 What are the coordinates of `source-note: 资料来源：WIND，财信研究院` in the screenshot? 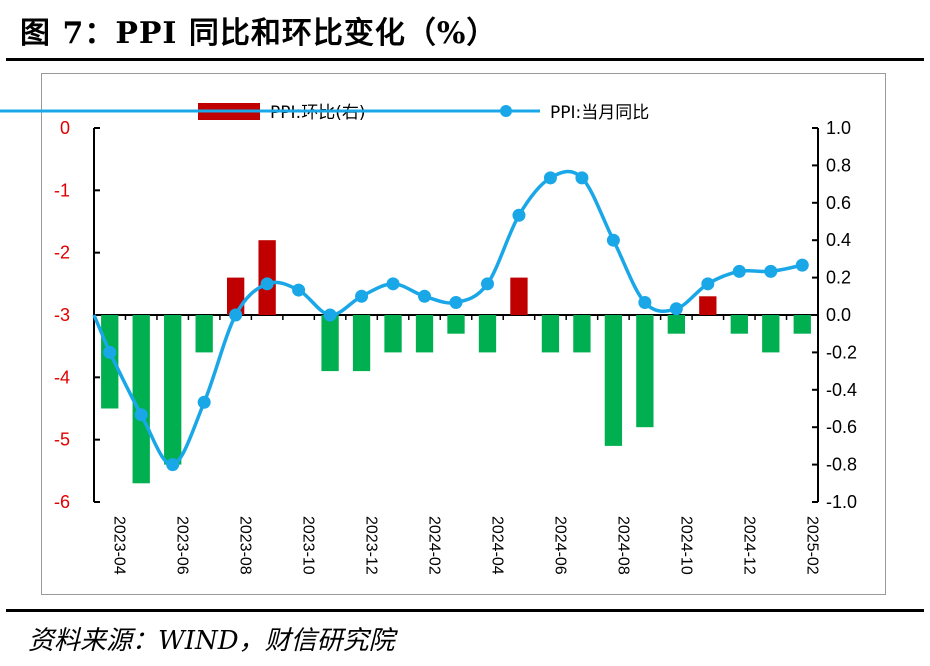 It's located at (211, 641).